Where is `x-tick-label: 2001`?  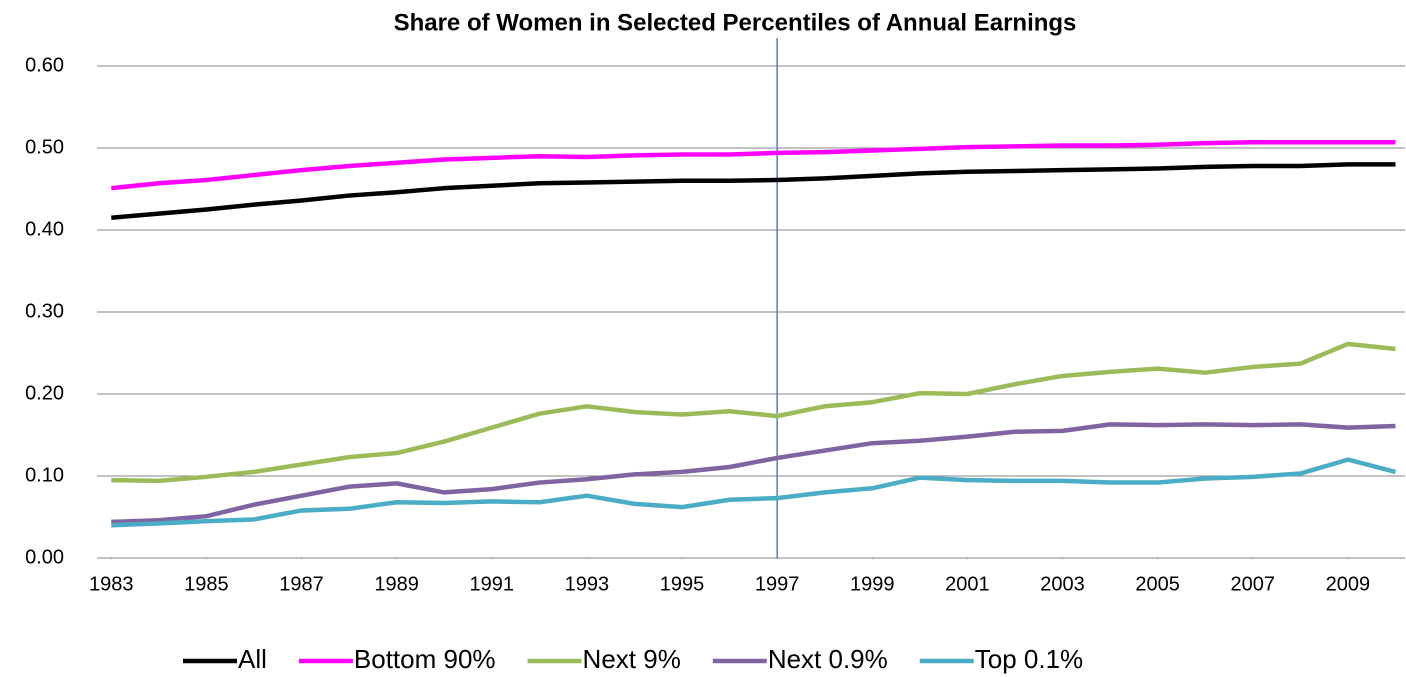
x-tick-label: 2001 is located at coordinates (967, 584).